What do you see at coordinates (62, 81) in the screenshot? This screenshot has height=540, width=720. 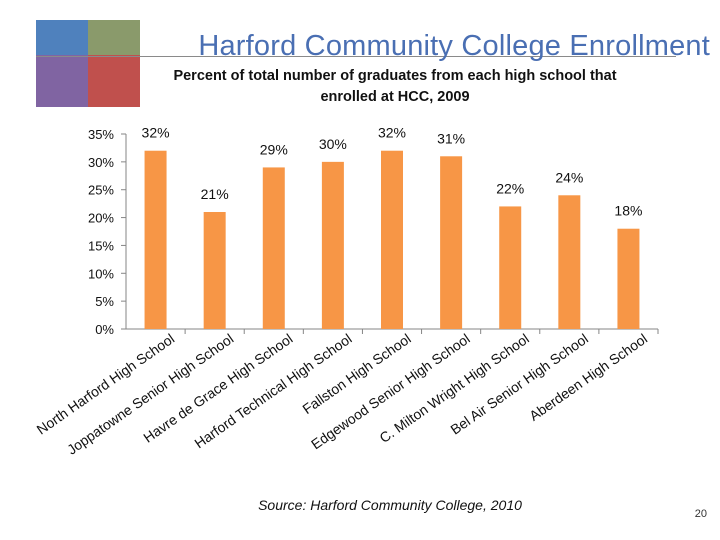 I see `logo-square-purple` at bounding box center [62, 81].